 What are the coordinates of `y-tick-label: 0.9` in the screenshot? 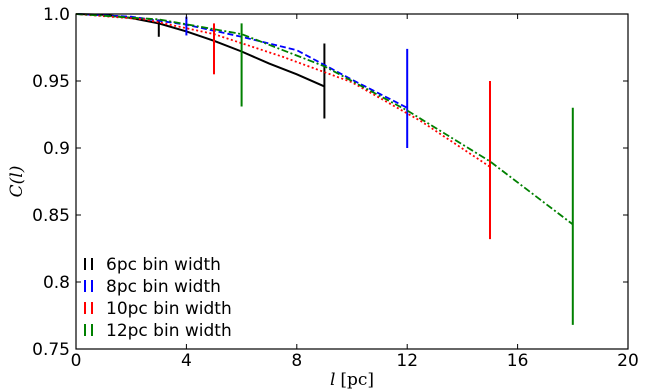 It's located at (56, 149).